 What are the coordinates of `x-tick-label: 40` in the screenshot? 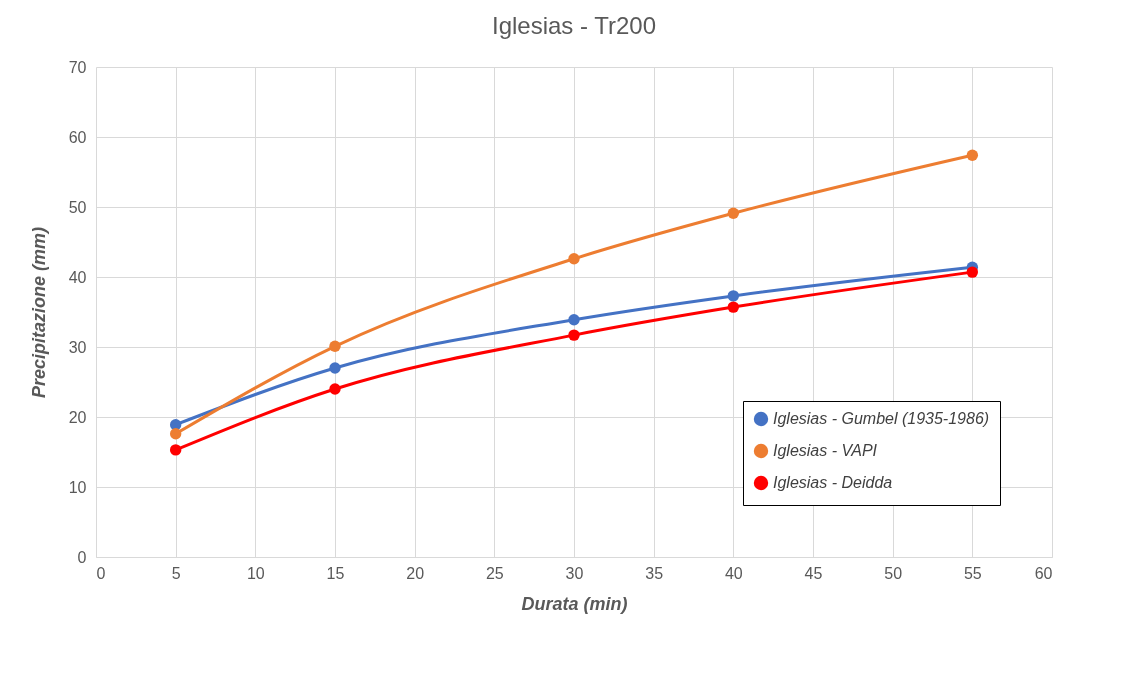 It's located at (733, 573).